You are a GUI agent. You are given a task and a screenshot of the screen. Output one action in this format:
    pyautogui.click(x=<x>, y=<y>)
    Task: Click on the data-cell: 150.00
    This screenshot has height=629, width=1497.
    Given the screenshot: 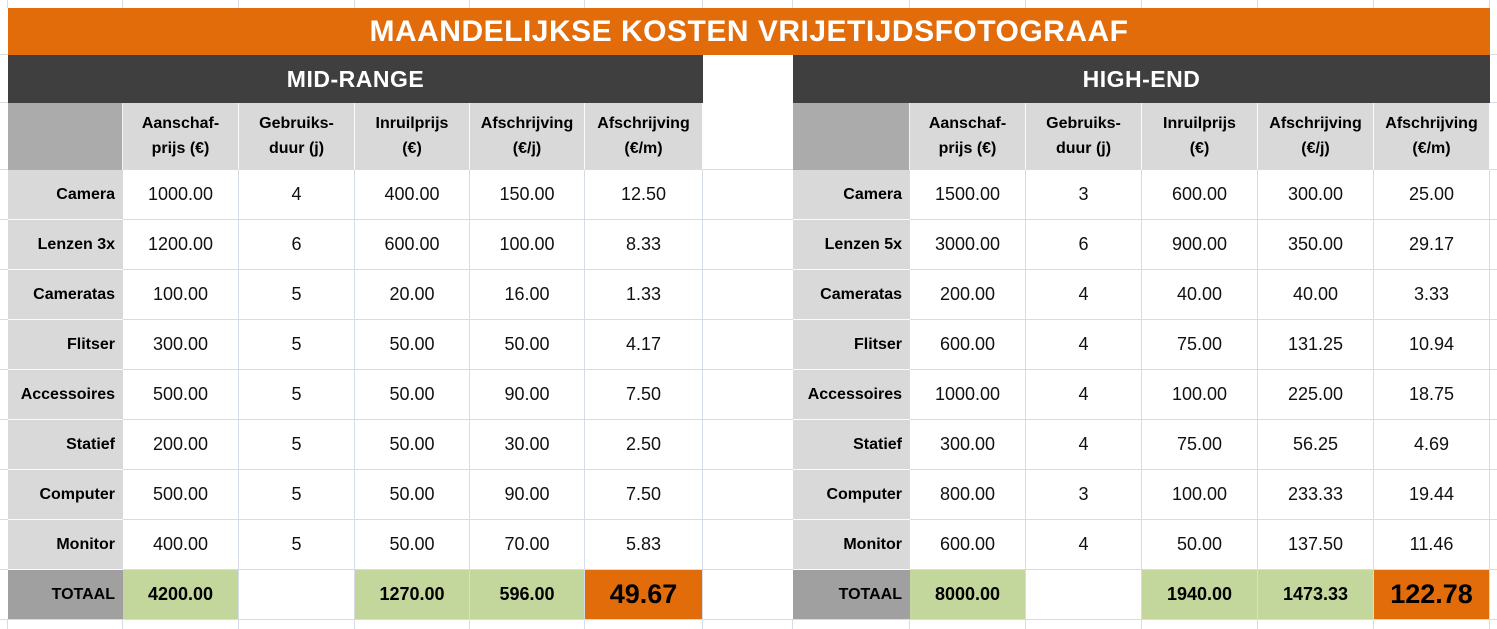 What is the action you would take?
    pyautogui.click(x=527, y=195)
    